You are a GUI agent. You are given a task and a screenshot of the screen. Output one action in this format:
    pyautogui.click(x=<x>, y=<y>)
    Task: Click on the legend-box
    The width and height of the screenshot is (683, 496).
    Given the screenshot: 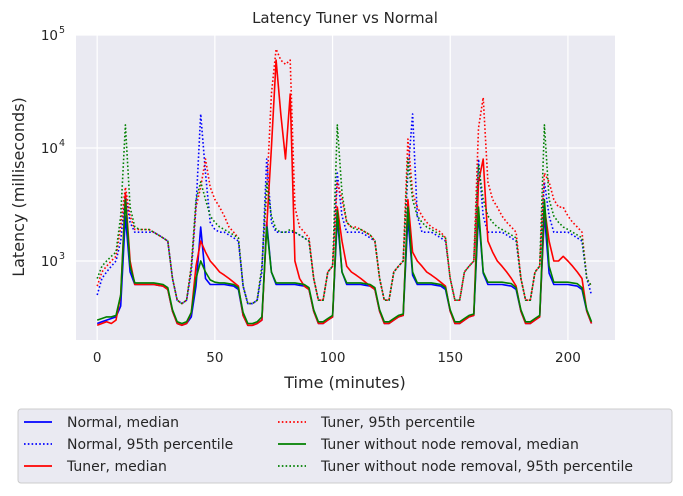 What is the action you would take?
    pyautogui.click(x=345, y=446)
    